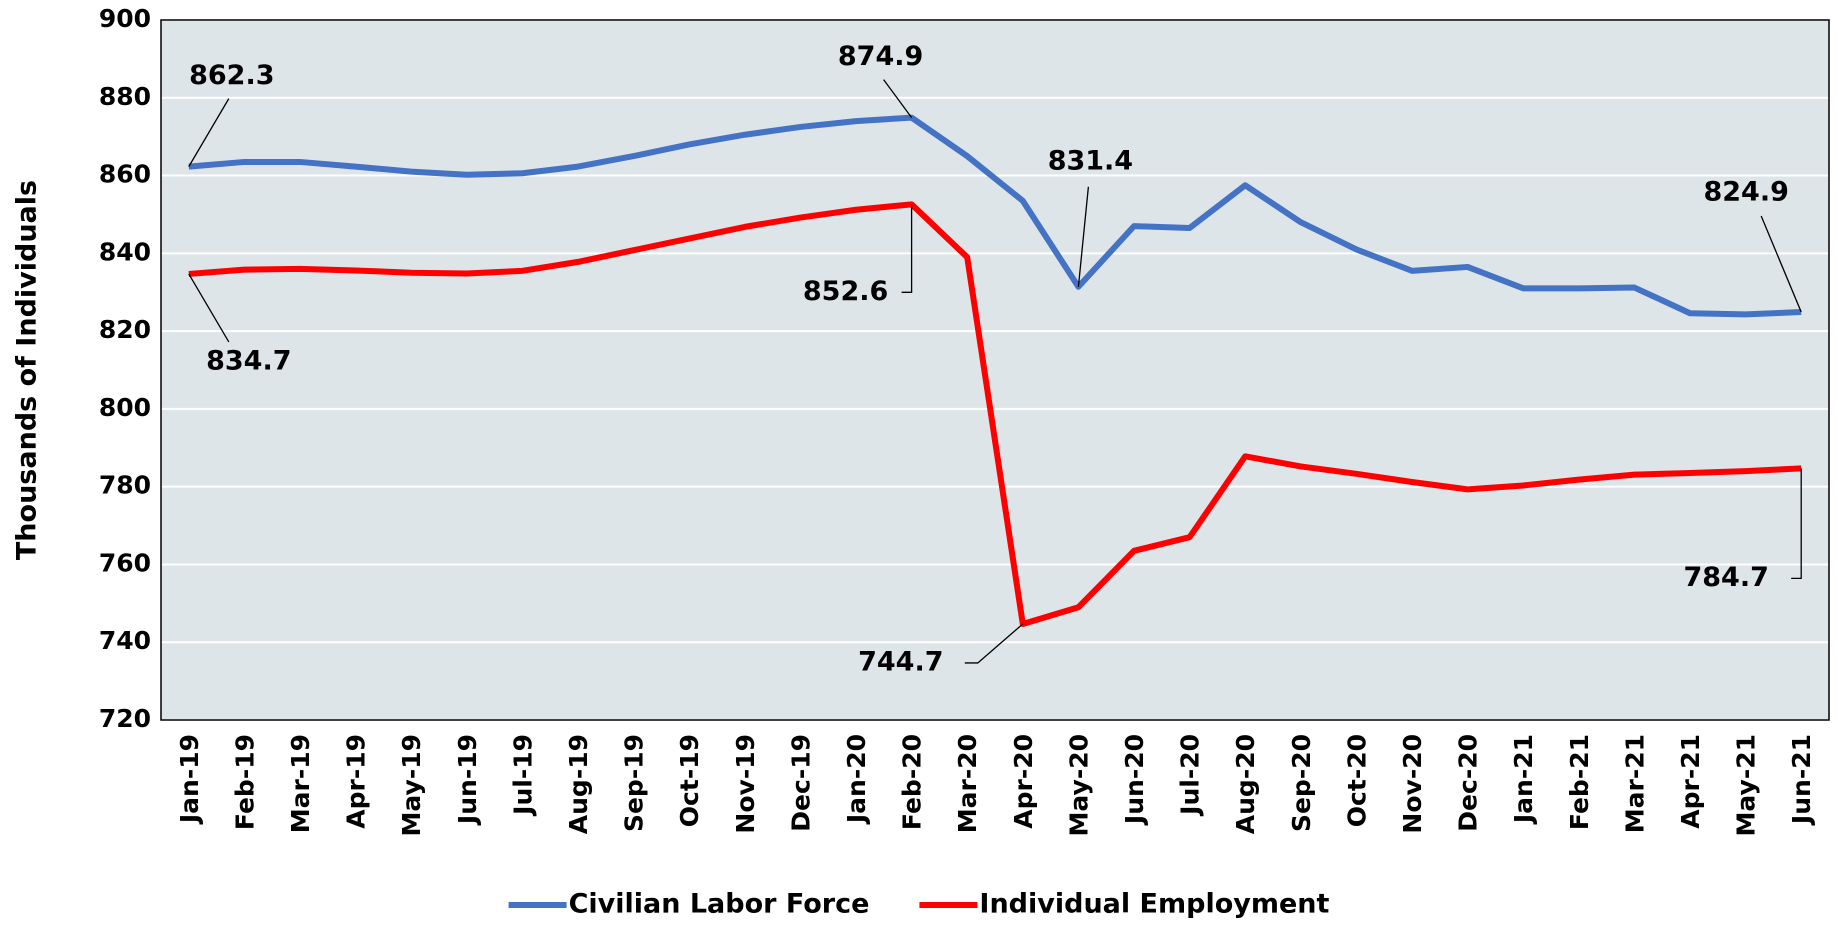 The width and height of the screenshot is (1838, 926). What do you see at coordinates (244, 782) in the screenshot?
I see `x-tick-label: Feb-19` at bounding box center [244, 782].